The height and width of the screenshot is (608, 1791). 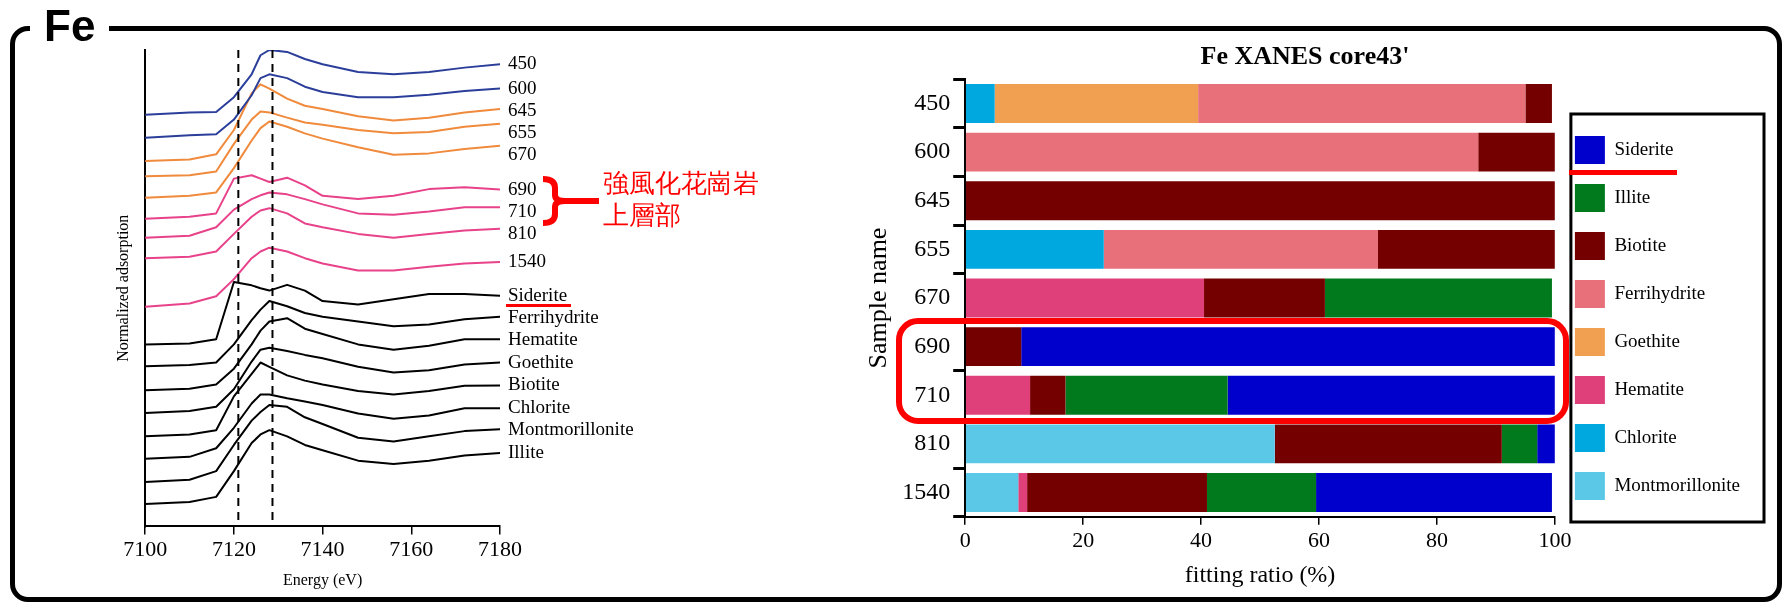 What do you see at coordinates (926, 490) in the screenshot?
I see `y-tick-label: 1540` at bounding box center [926, 490].